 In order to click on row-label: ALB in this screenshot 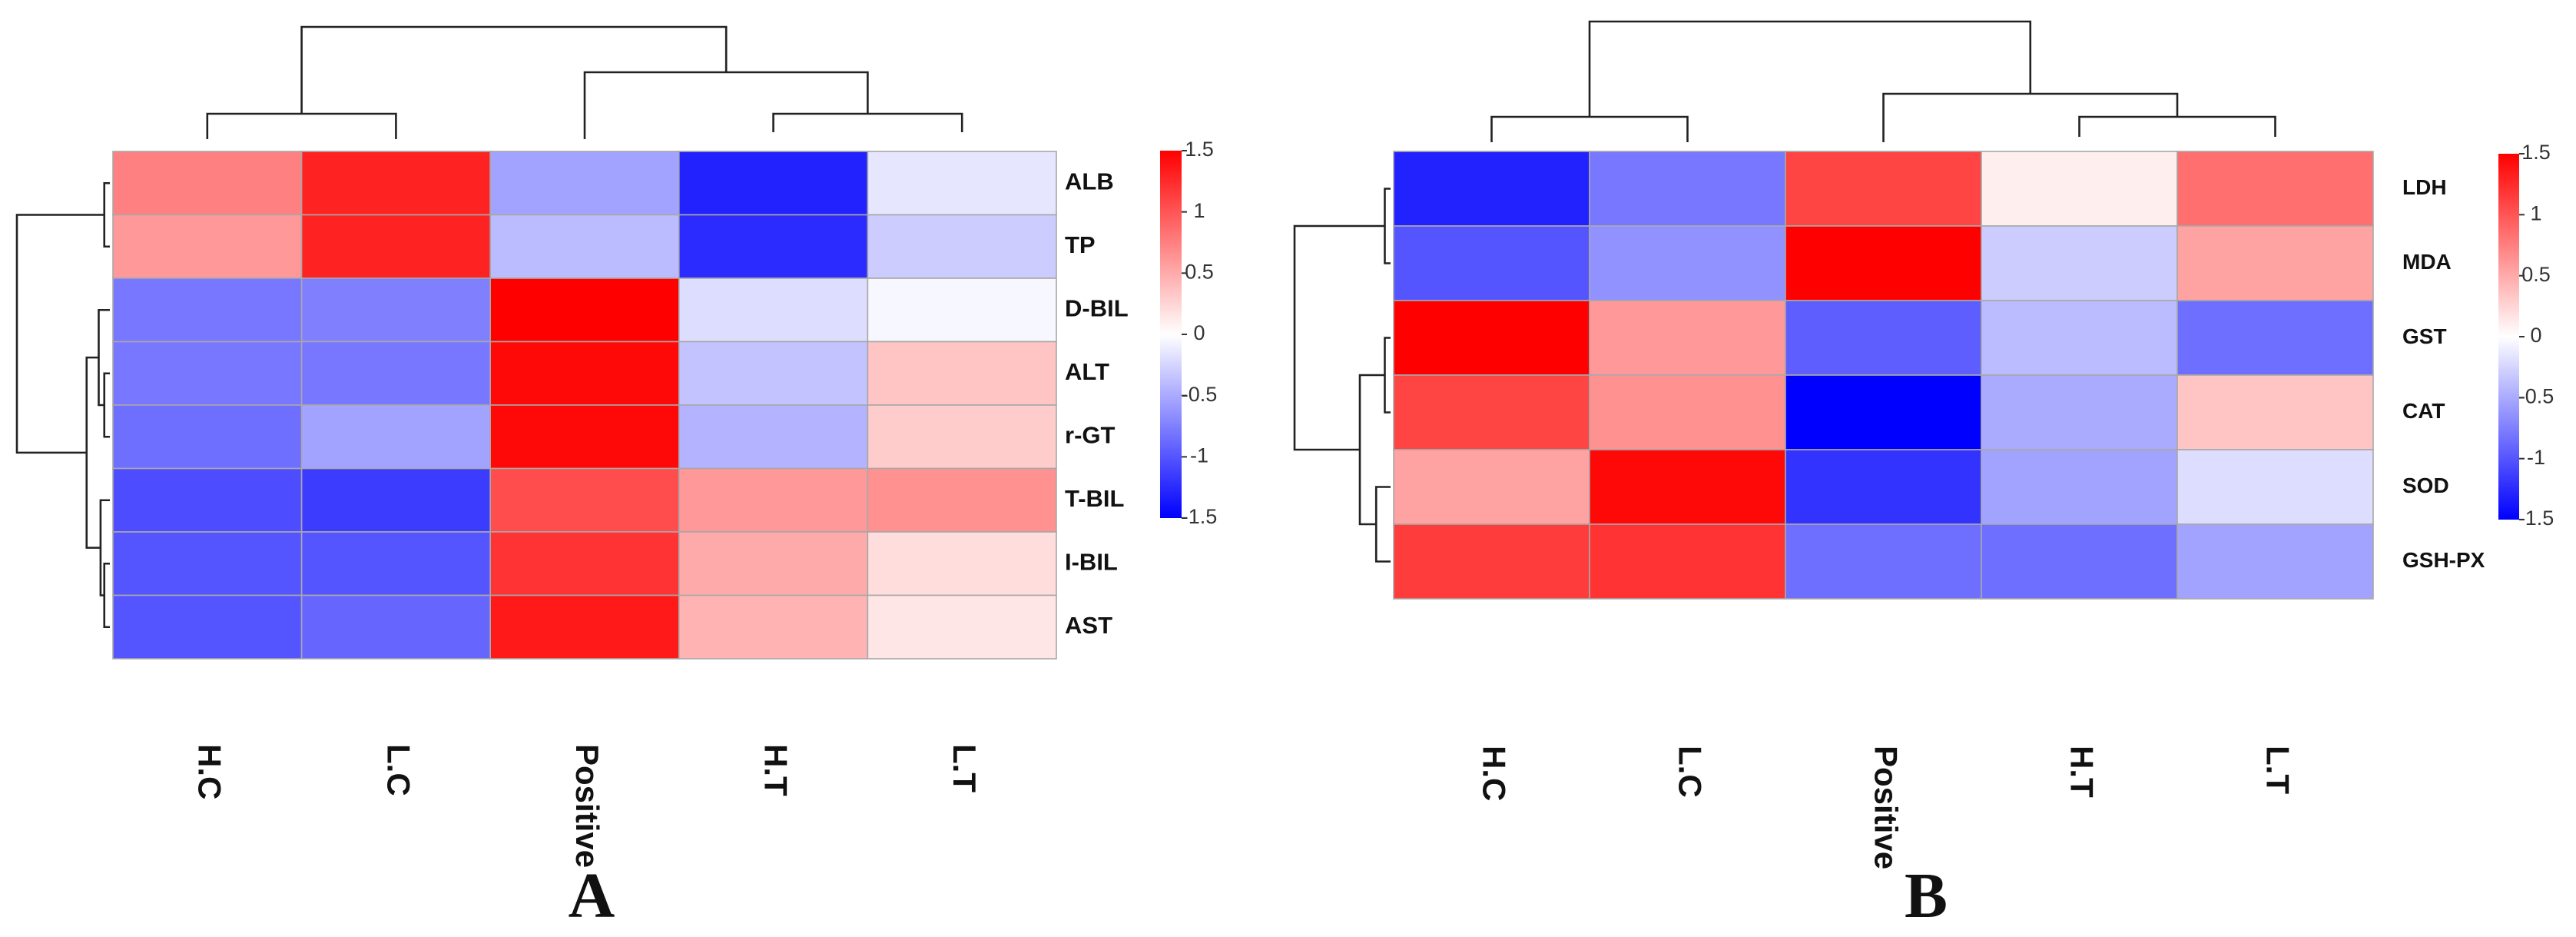, I will do `click(1089, 181)`.